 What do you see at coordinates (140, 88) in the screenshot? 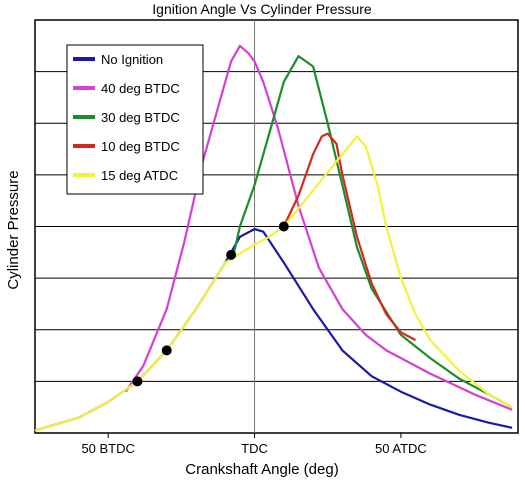
I see `legend-label: 40 deg BTDC` at bounding box center [140, 88].